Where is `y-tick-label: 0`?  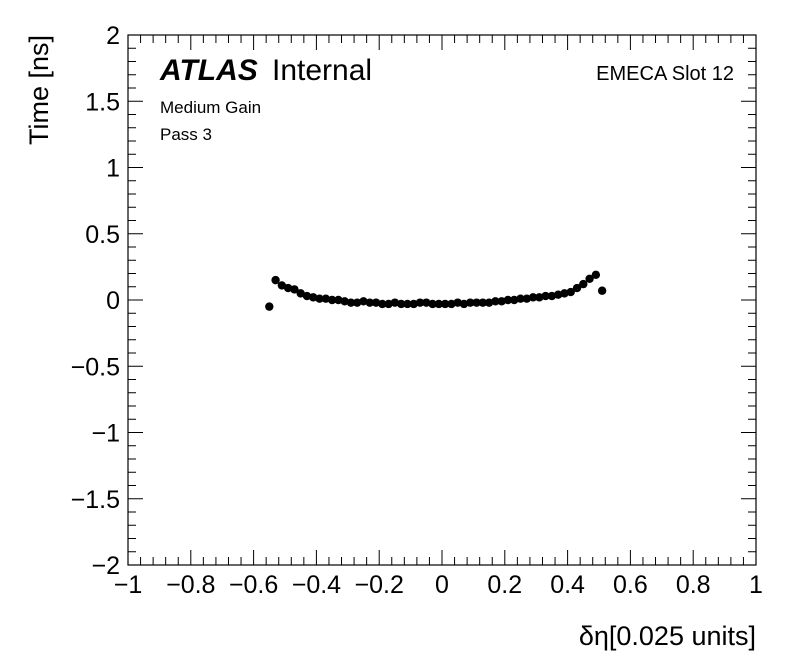
y-tick-label: 0 is located at coordinates (113, 301).